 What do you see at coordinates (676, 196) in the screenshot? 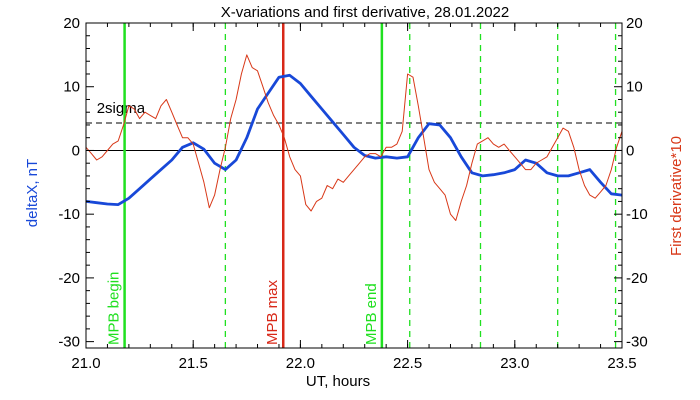
I see `y-axis-label-right: First derivative*10` at bounding box center [676, 196].